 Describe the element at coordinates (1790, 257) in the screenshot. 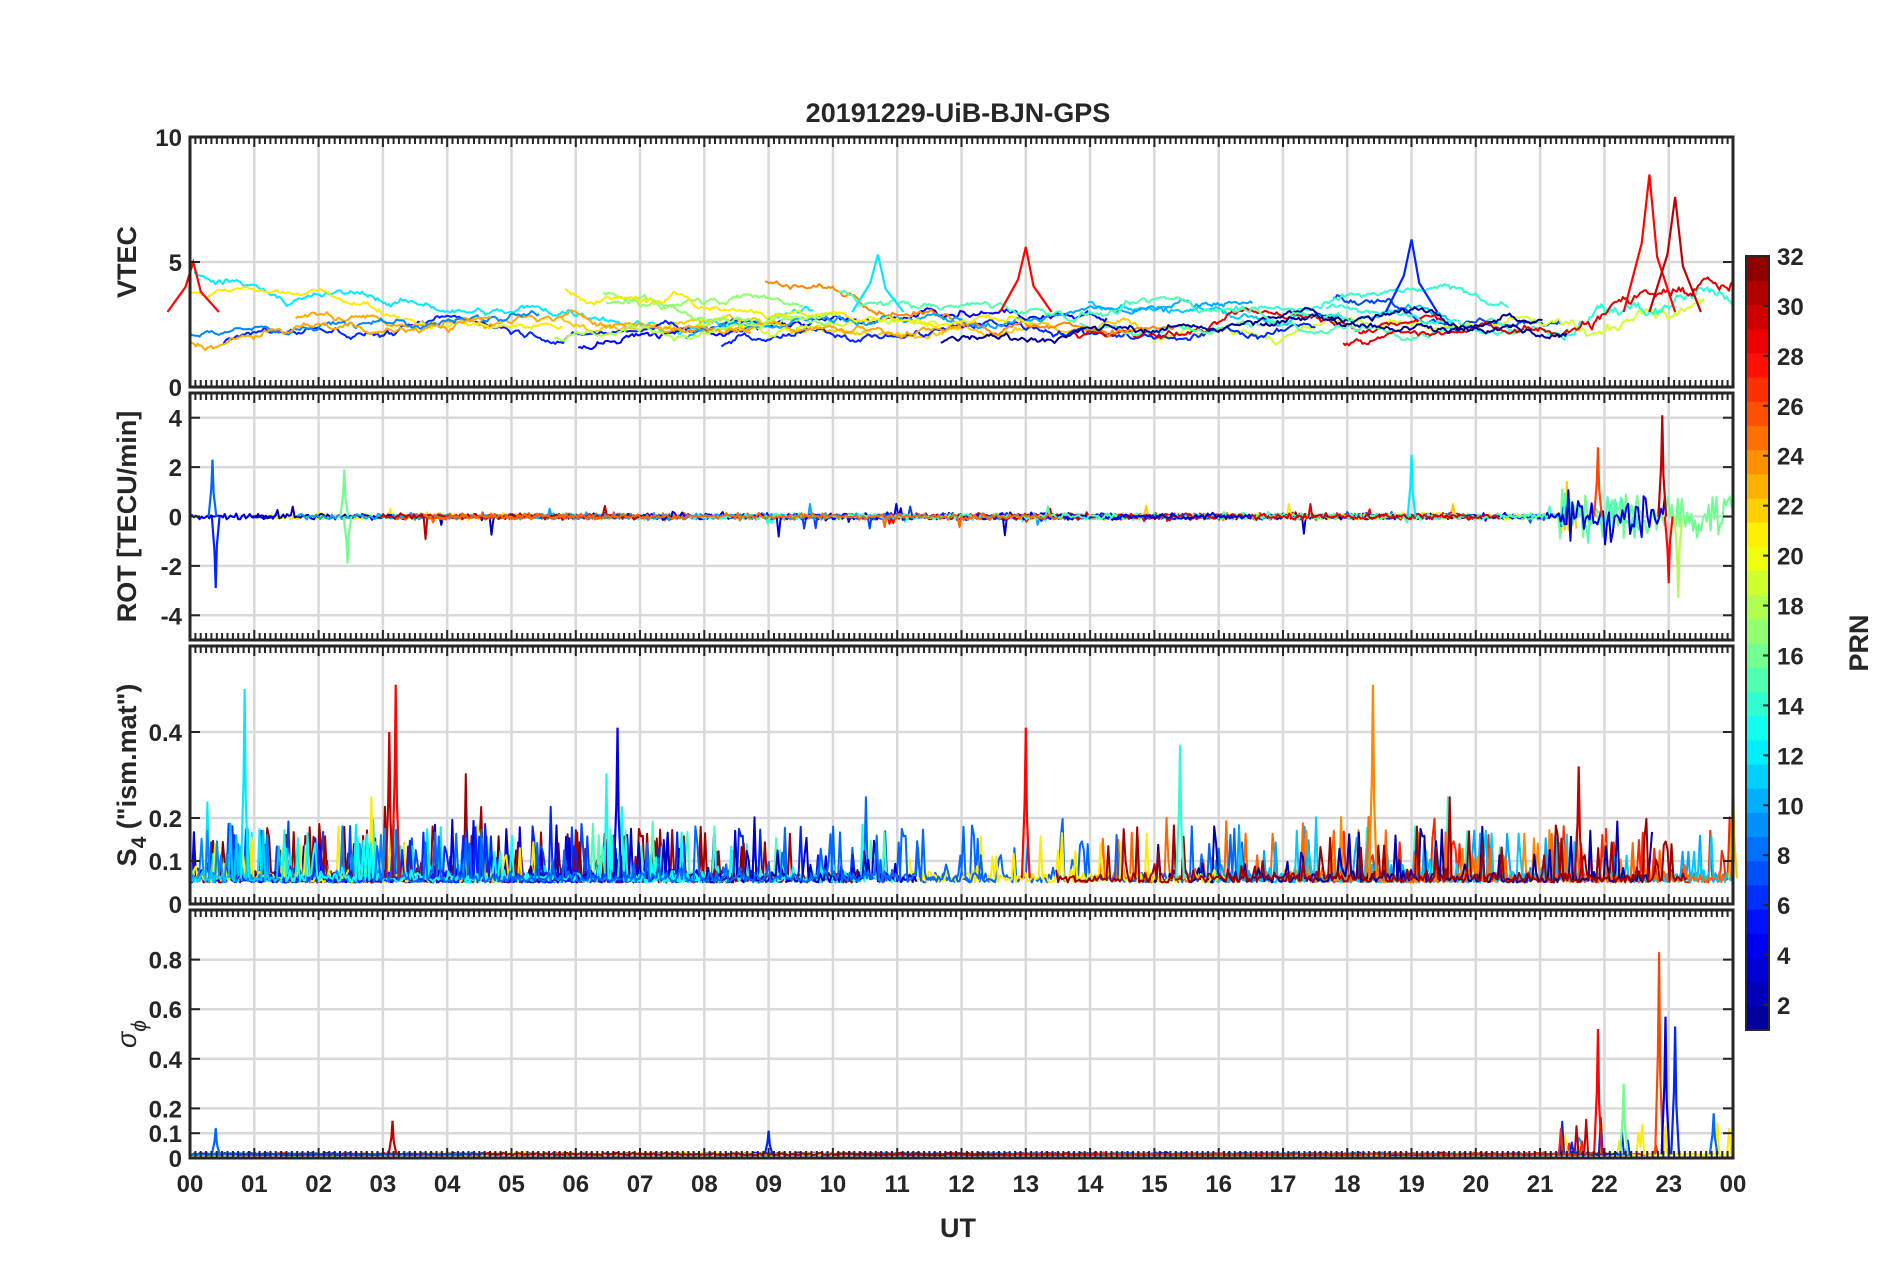

I see `colorbar-tick-label: 32` at that location.